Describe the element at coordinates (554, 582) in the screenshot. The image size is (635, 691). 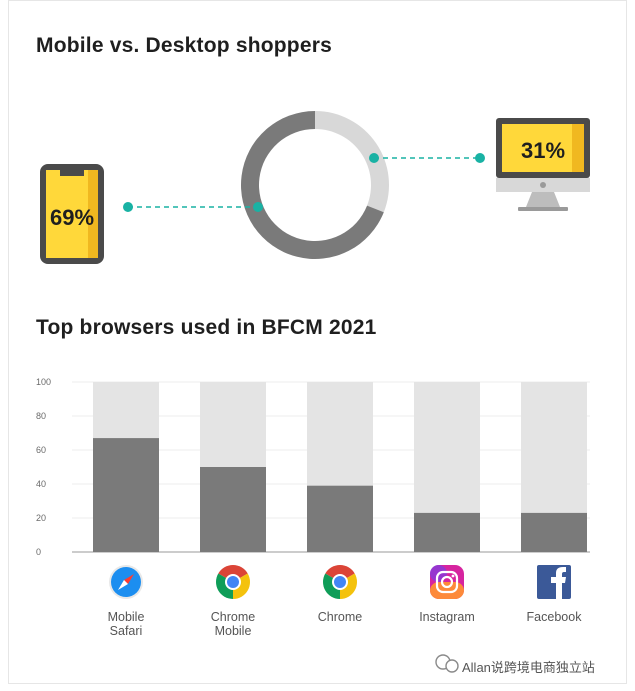
I see `facebook-icon` at that location.